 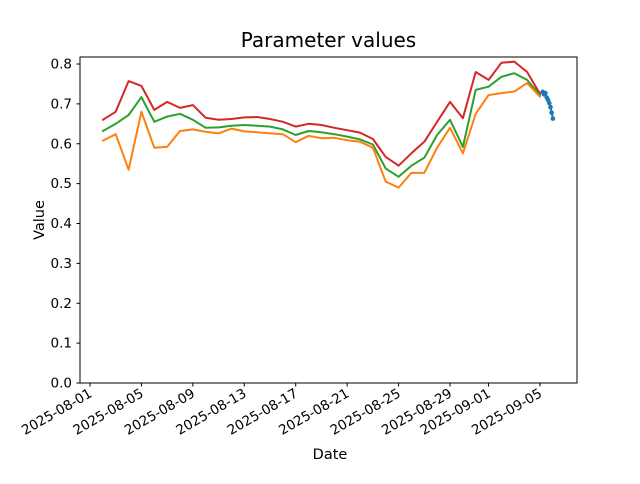 I want to click on y-tick-label: 0.8, so click(x=61, y=65).